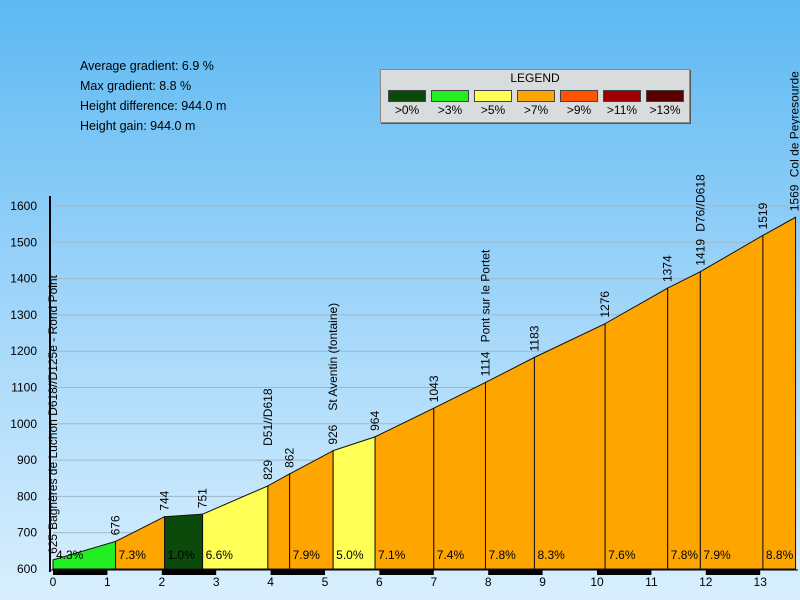 The image size is (800, 600). Describe the element at coordinates (161, 582) in the screenshot. I see `x-tick-label-2: 2` at that location.